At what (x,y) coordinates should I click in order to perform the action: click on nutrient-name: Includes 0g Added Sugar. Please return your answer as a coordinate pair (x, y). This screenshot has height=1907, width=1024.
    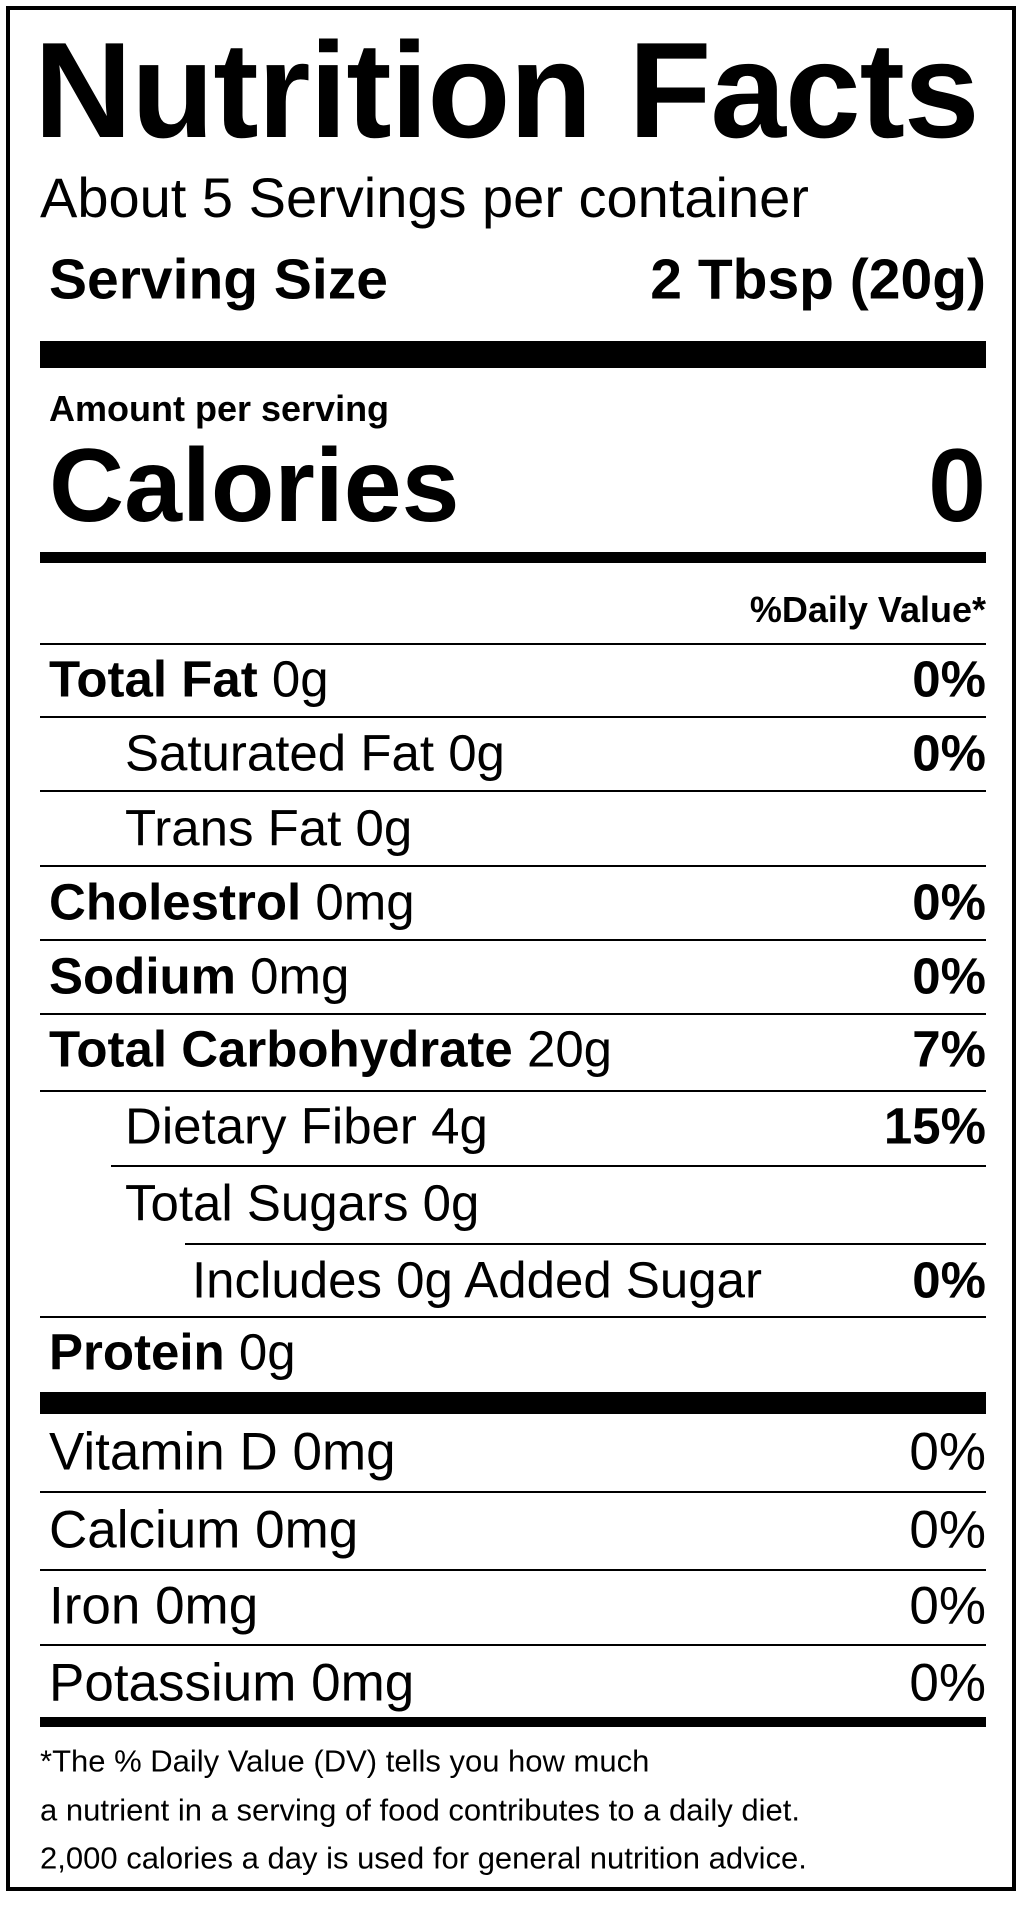
    Looking at the image, I should click on (477, 1280).